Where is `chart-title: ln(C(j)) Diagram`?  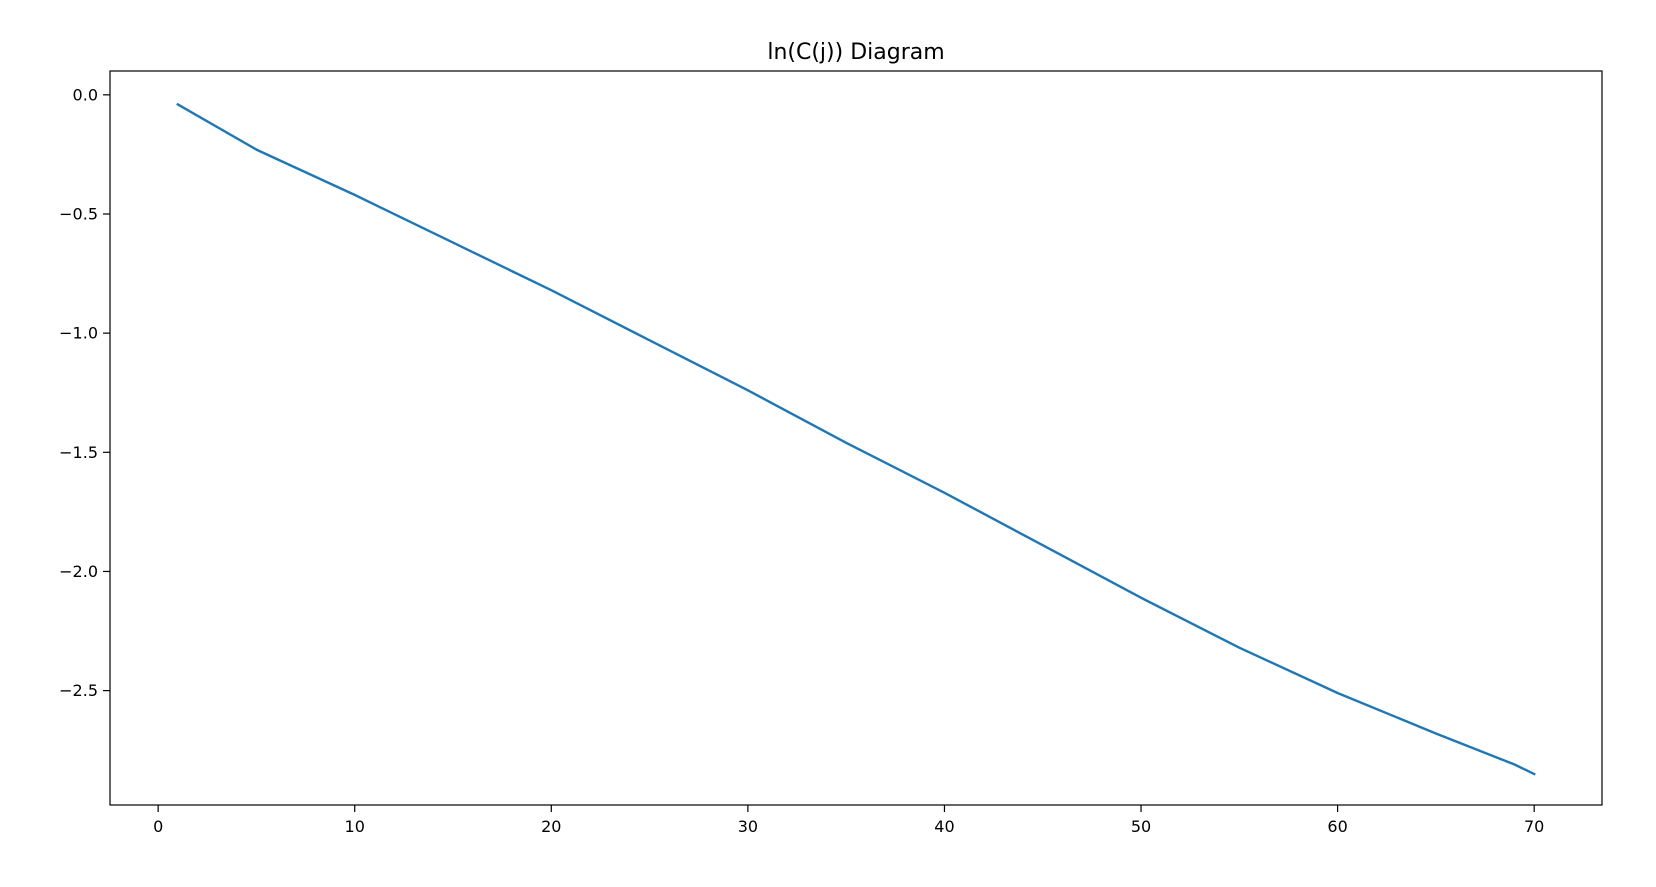 chart-title: ln(C(j)) Diagram is located at coordinates (855, 52).